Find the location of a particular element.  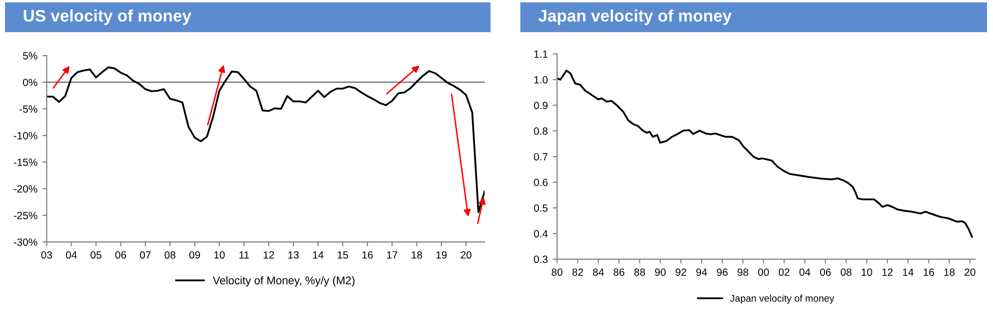

y-tick-label: 0.3 is located at coordinates (541, 260).